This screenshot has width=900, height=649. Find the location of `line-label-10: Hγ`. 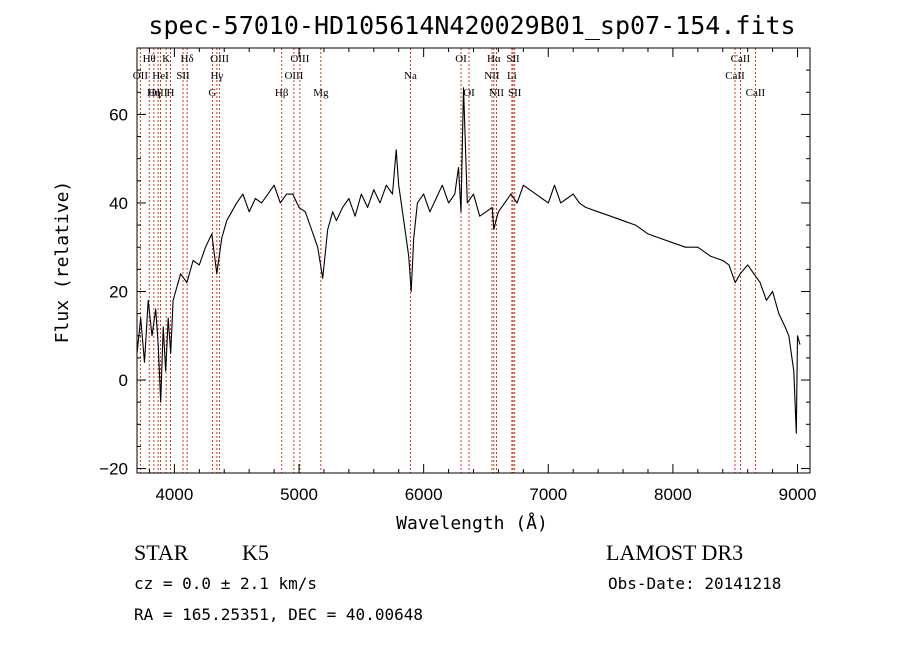

line-label-10: Hγ is located at coordinates (216, 76).